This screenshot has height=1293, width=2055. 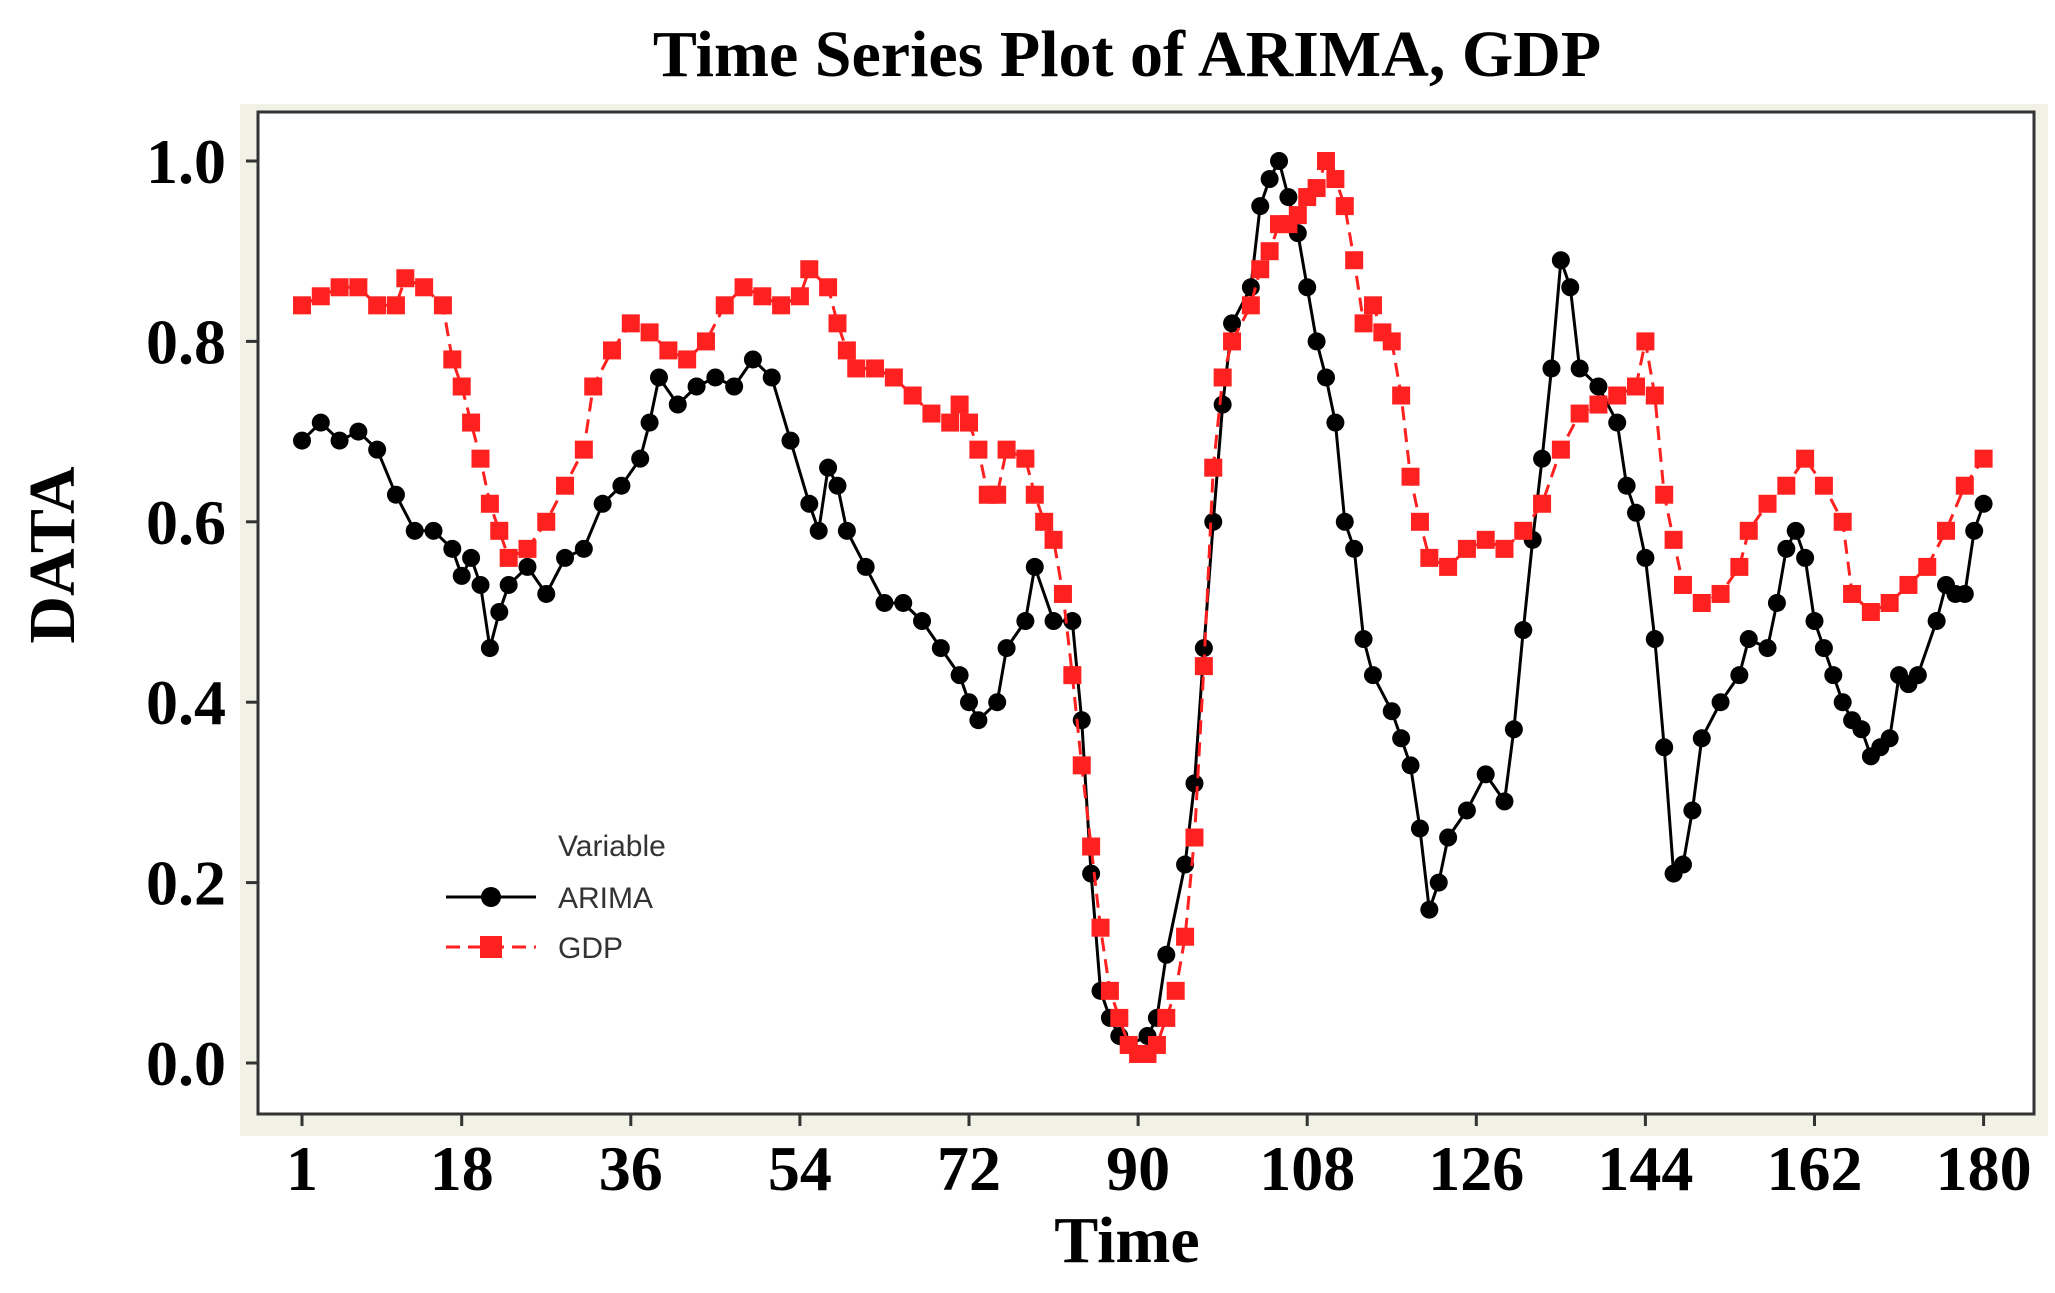 What do you see at coordinates (1127, 54) in the screenshot?
I see `chart-title: Time Series Plot of ARIMA, GDP` at bounding box center [1127, 54].